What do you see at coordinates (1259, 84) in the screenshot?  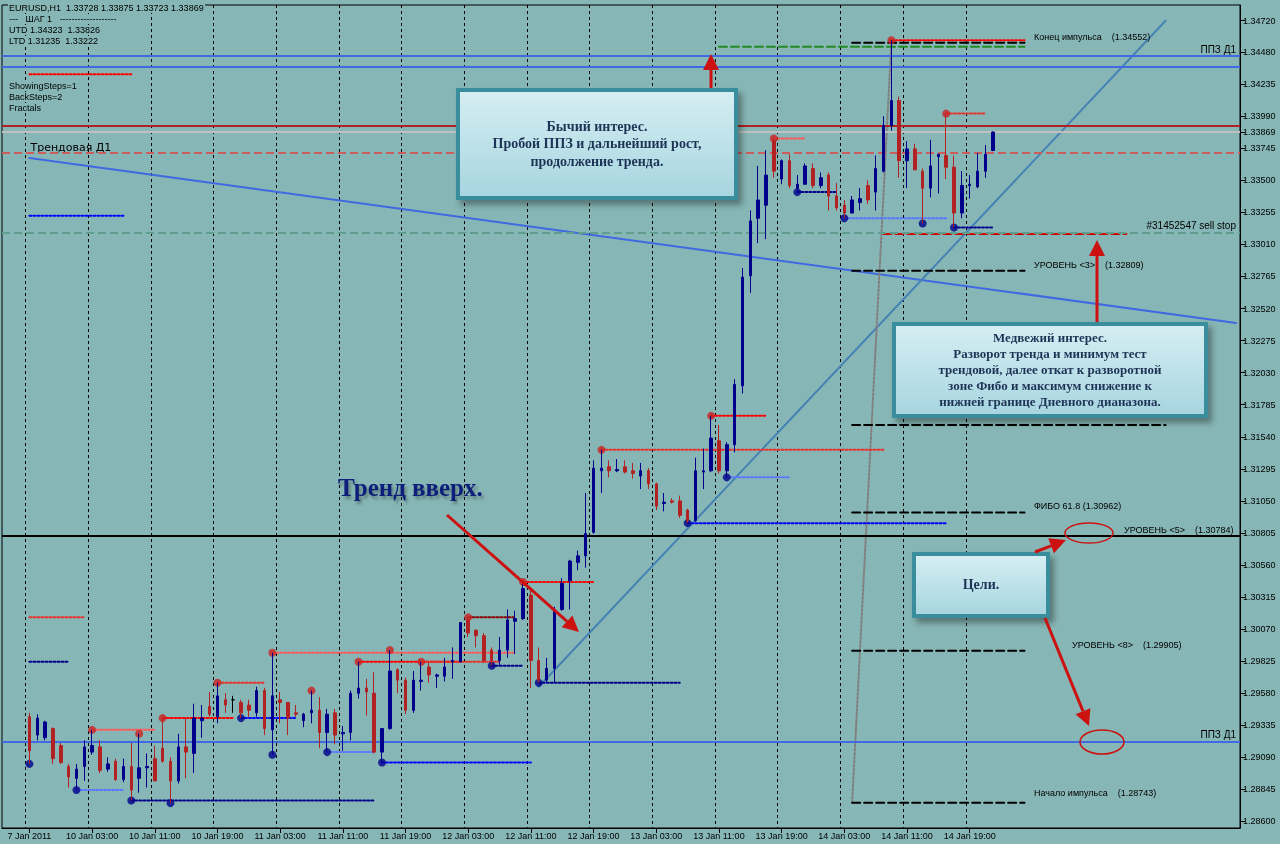 I see `y-tick-label: 1.34235` at bounding box center [1259, 84].